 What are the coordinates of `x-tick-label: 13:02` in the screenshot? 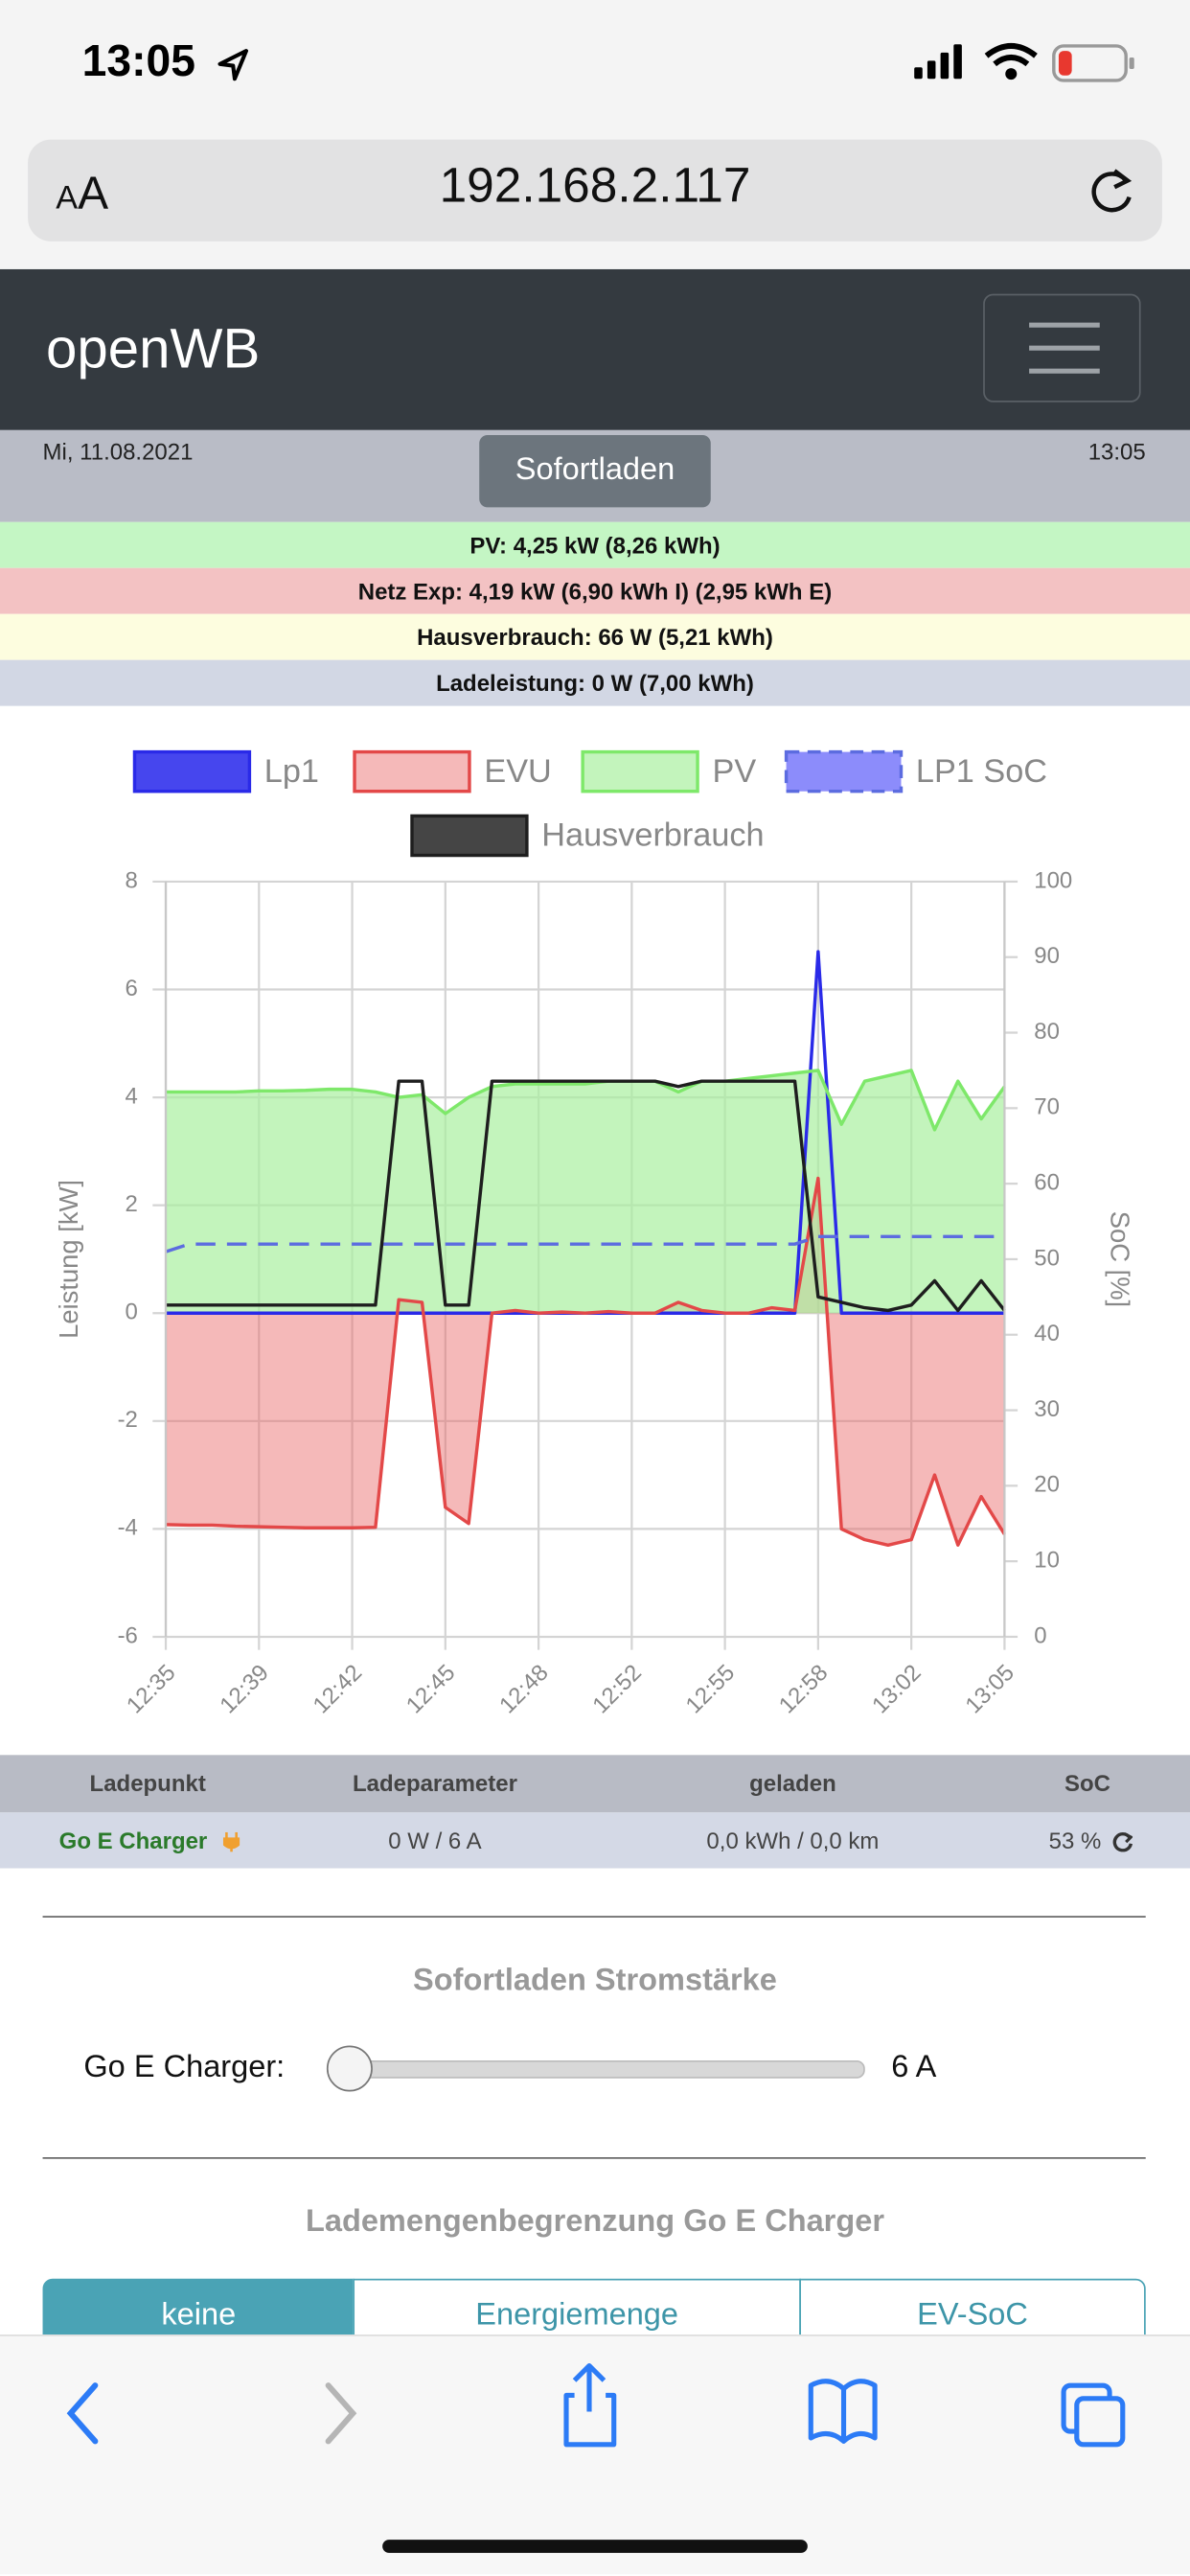 It's located at (897, 1690).